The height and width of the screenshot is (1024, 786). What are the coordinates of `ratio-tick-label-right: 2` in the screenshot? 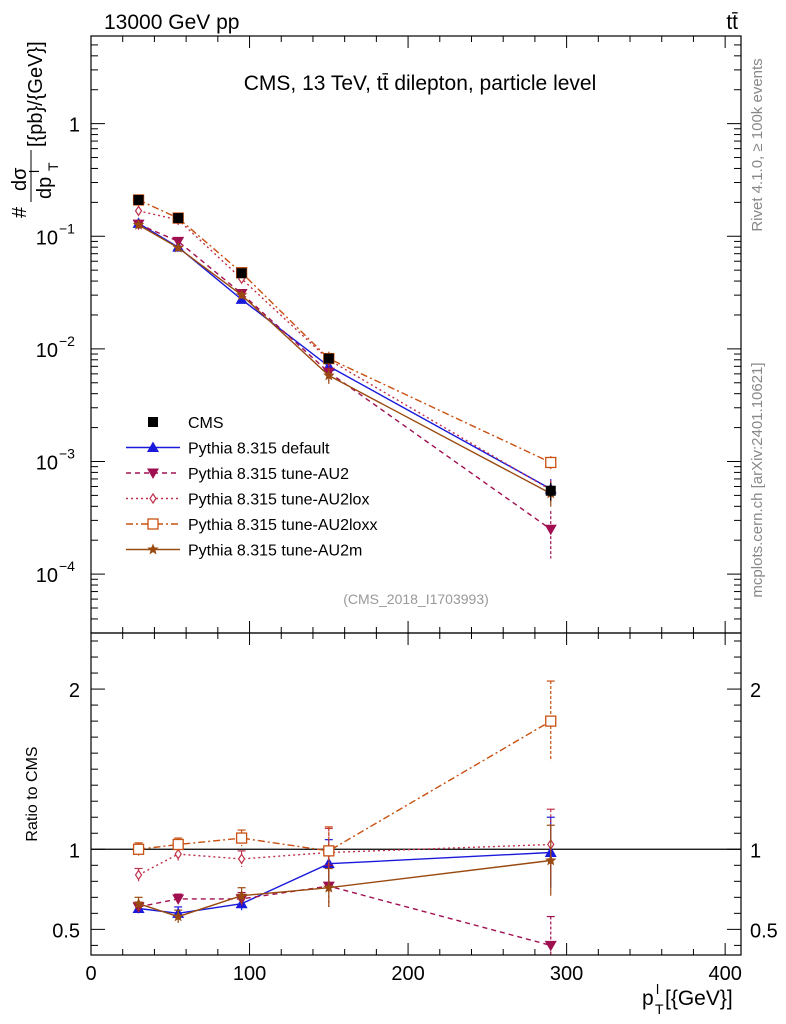 It's located at (755, 691).